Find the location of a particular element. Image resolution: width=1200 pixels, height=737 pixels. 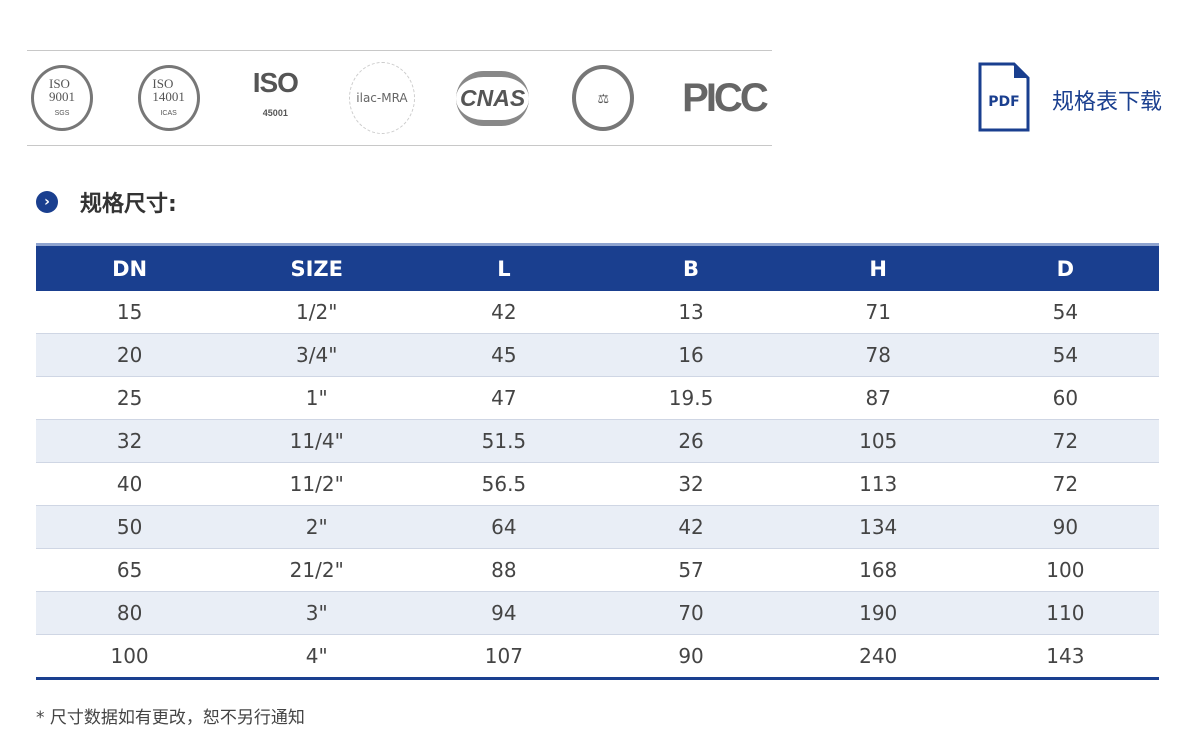

table-row: 32 11/4" 51.5 26 105 72 is located at coordinates (597, 441).